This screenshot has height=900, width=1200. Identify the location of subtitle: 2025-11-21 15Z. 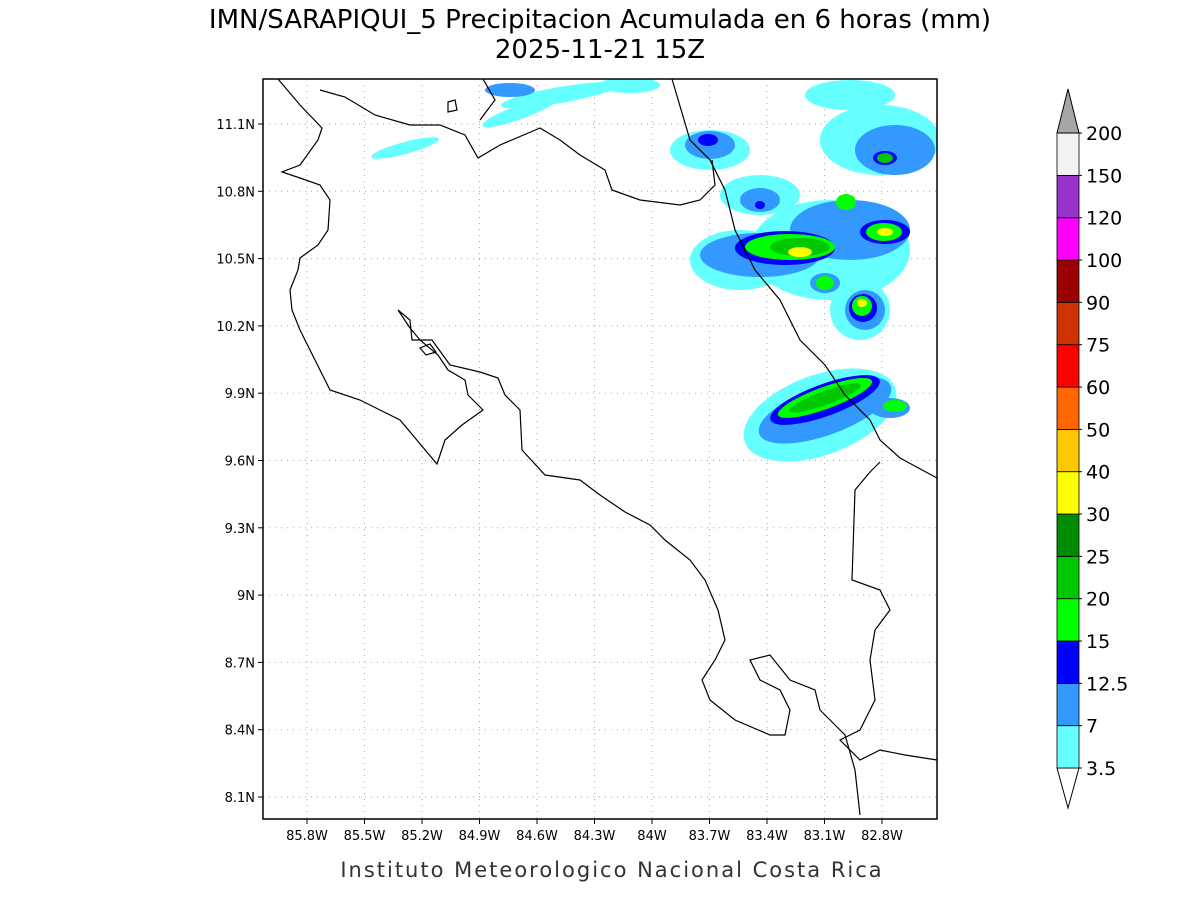
(600, 50).